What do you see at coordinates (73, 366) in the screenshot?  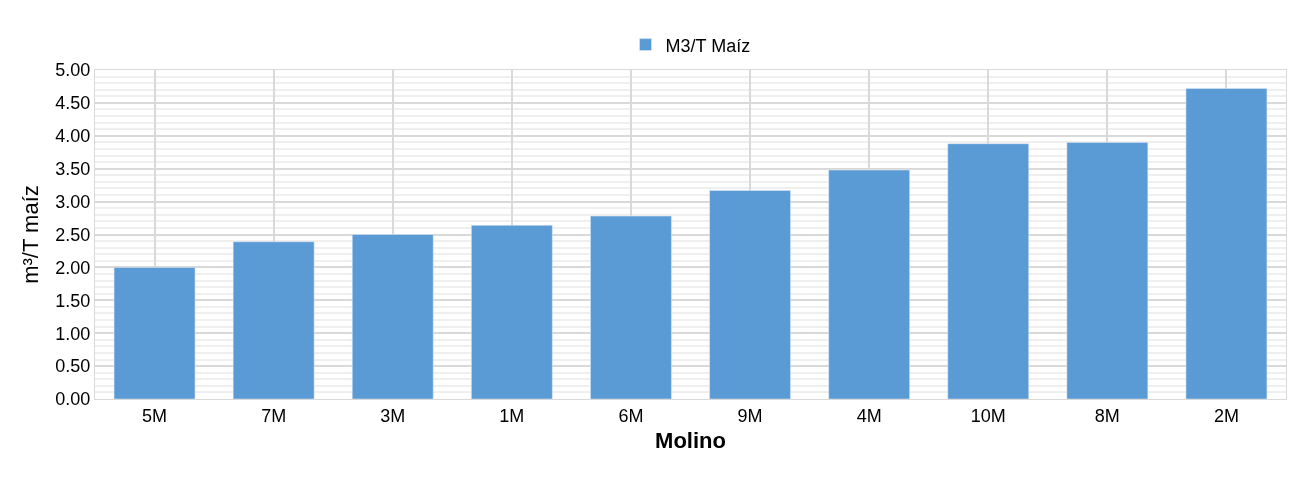 I see `y-tick-label: 0.50` at bounding box center [73, 366].